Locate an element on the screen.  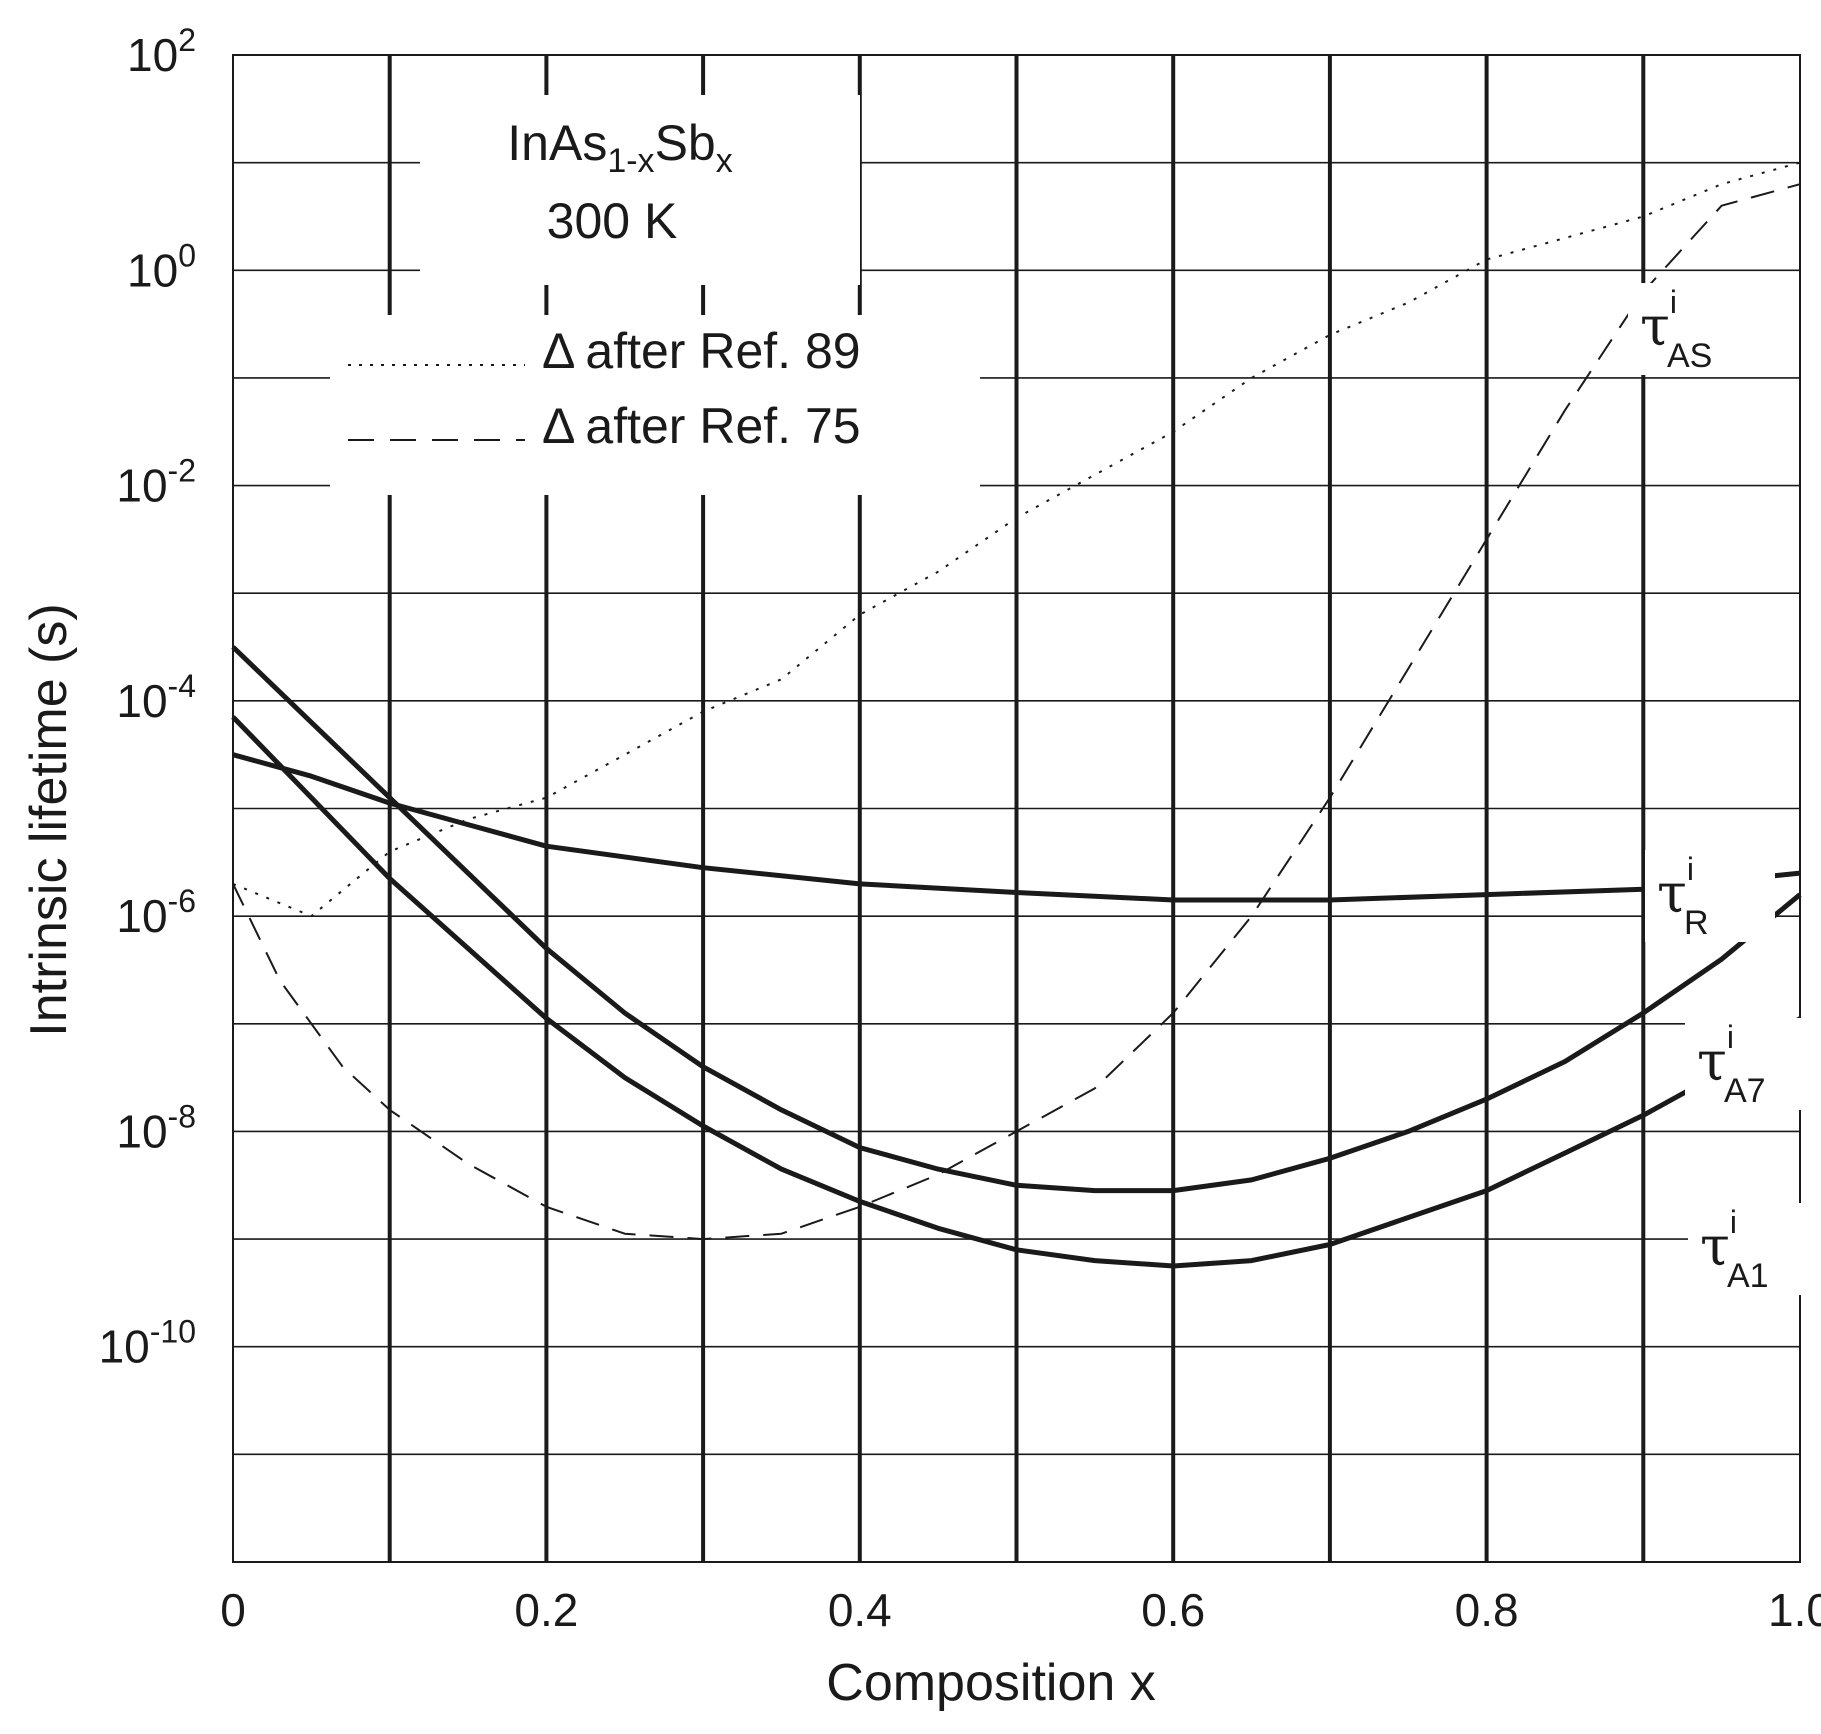
y-tick-label: 10⁻⁸ is located at coordinates (156, 1127).